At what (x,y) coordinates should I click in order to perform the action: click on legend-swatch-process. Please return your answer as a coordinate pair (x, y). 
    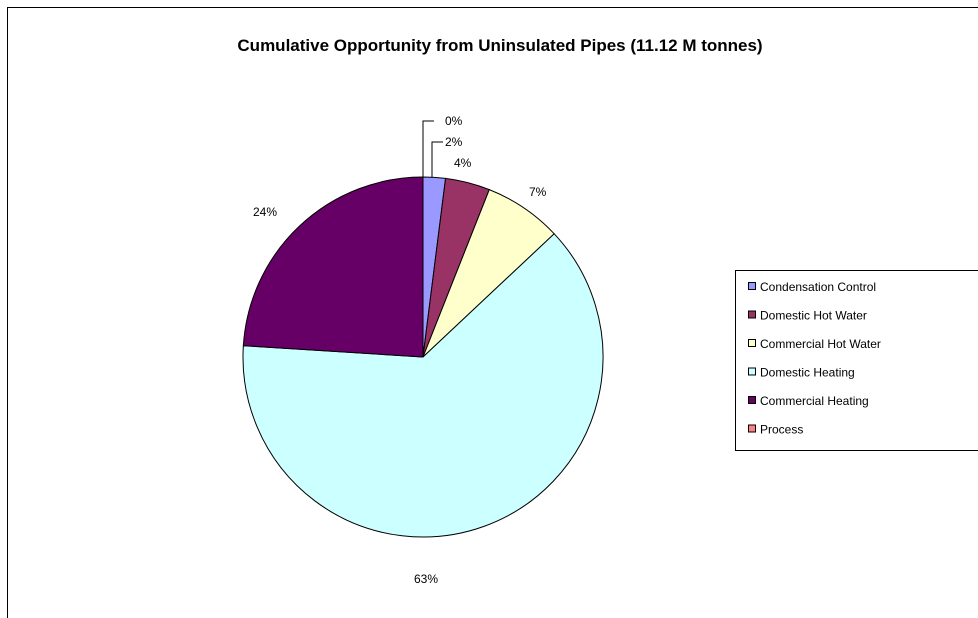
    Looking at the image, I should click on (752, 428).